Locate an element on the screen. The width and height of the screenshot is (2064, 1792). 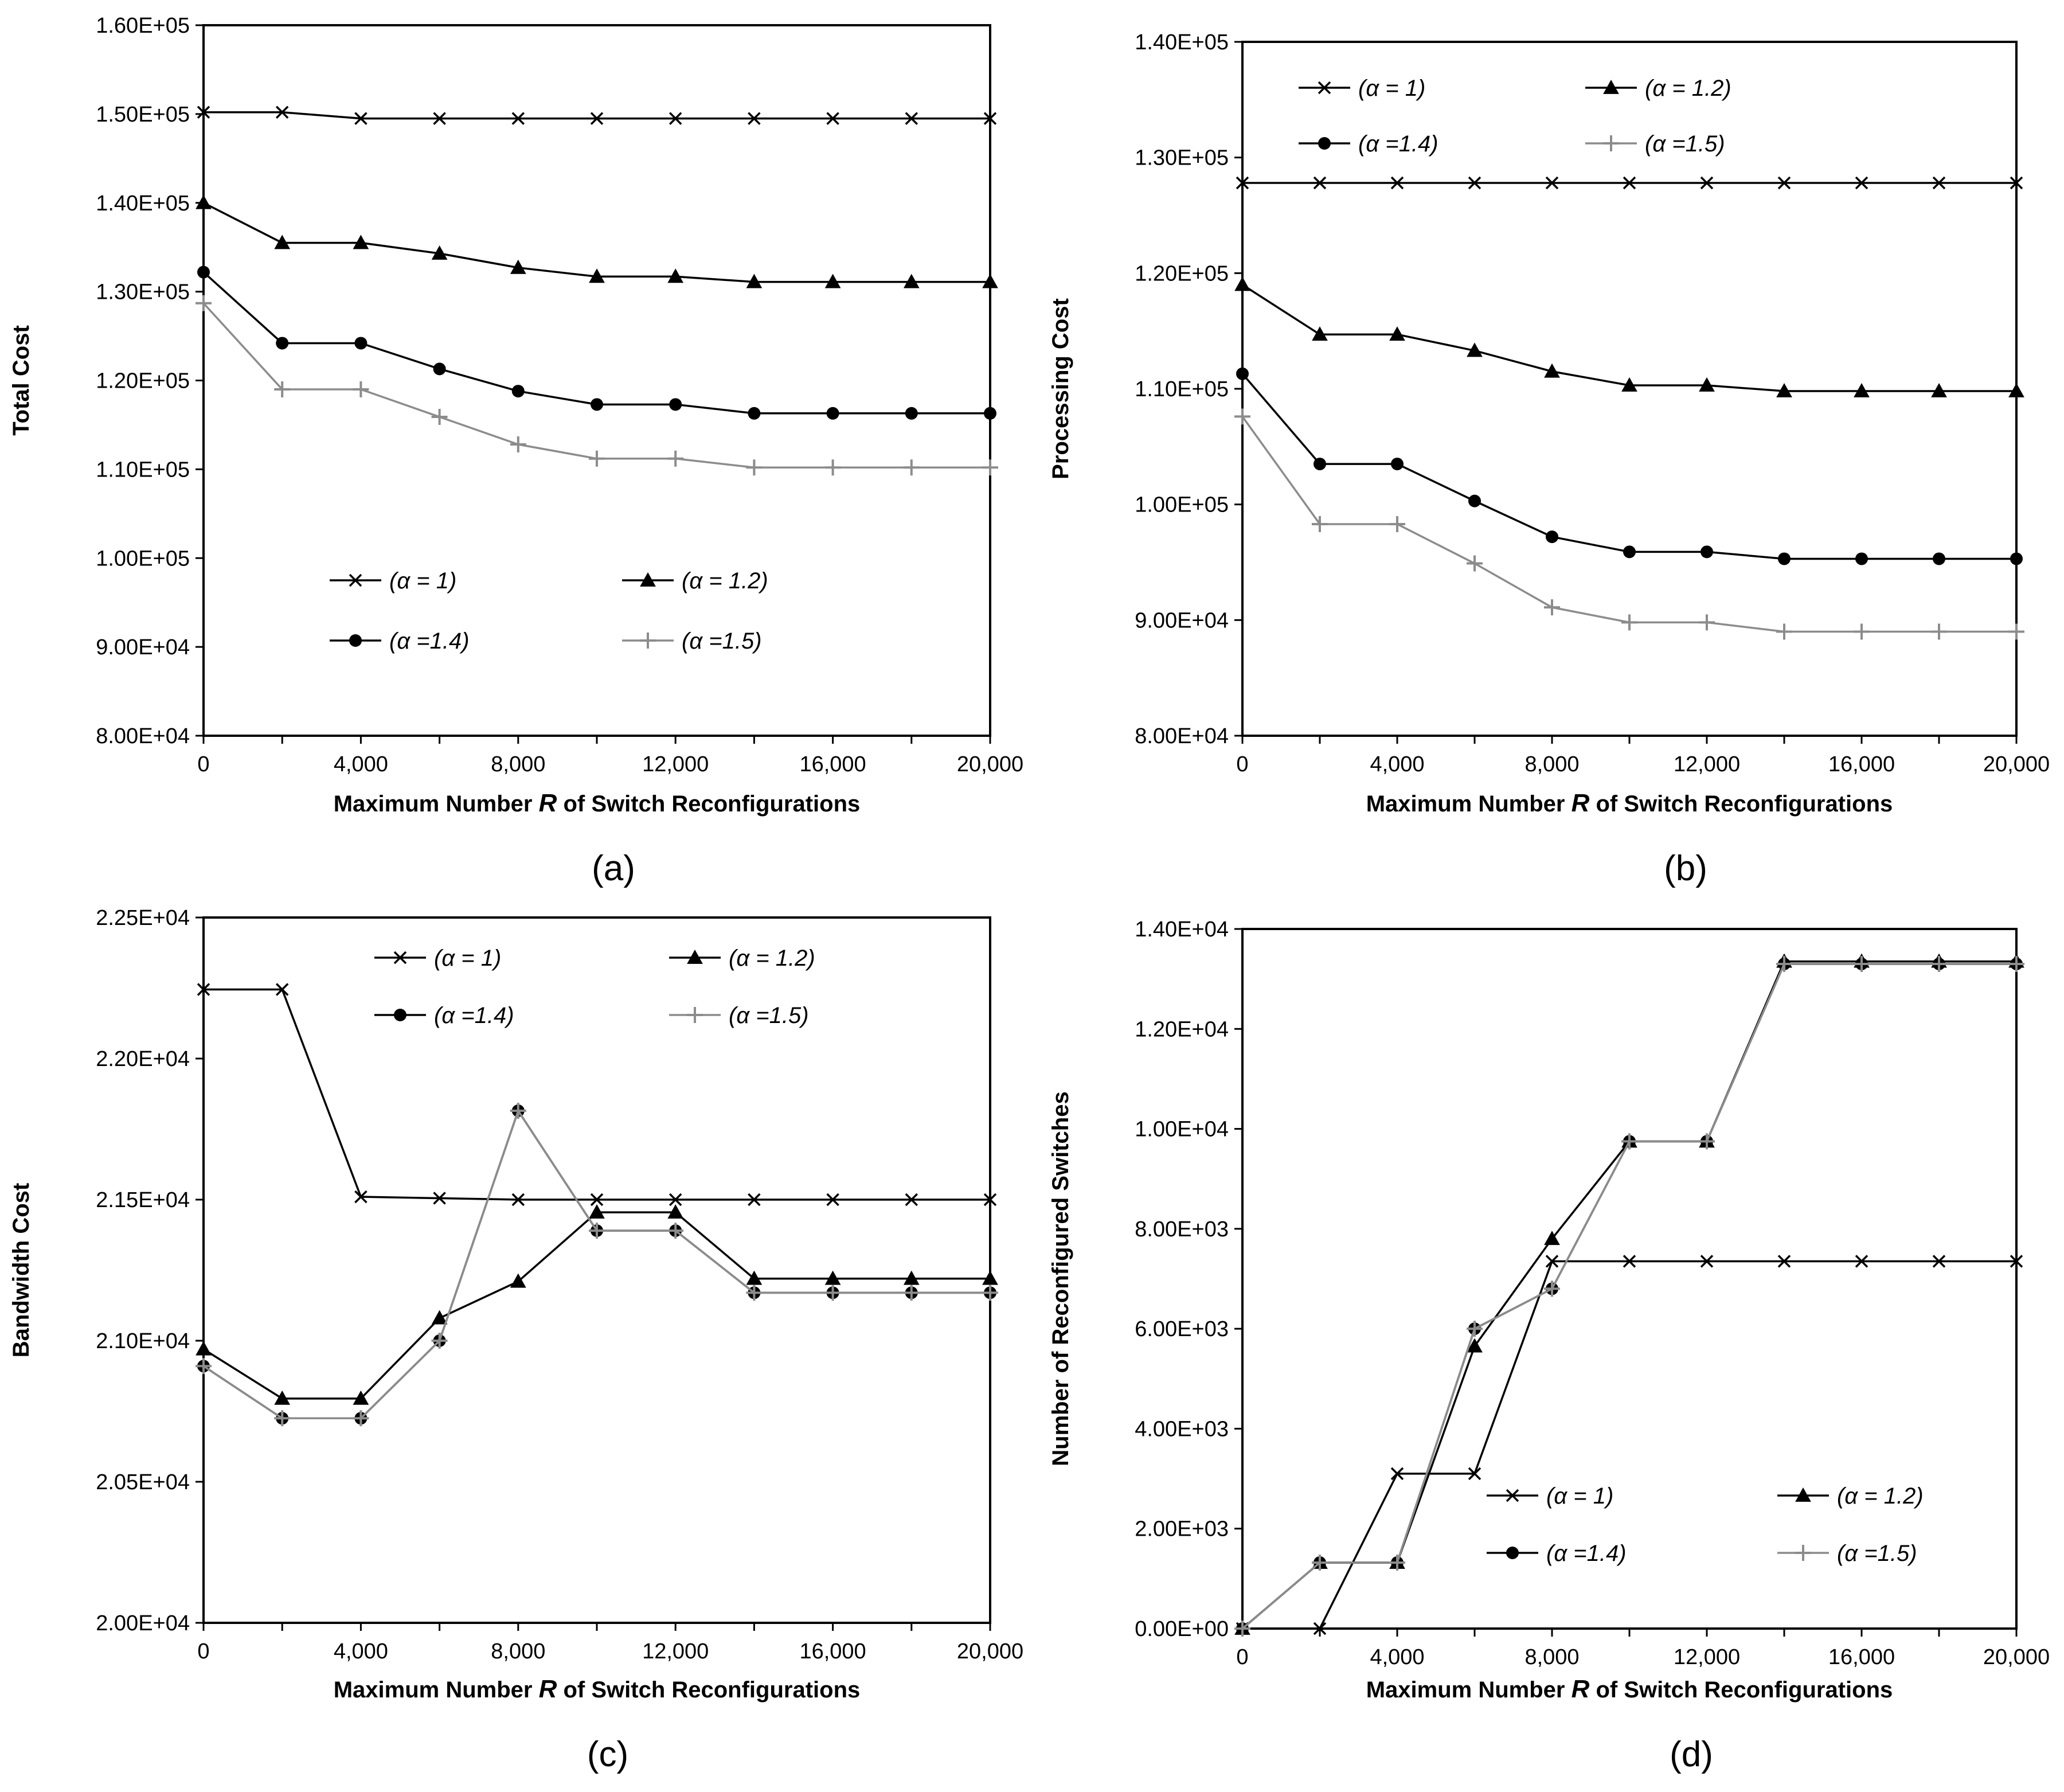
y-tick-label: 2.10E+04 is located at coordinates (143, 1341).